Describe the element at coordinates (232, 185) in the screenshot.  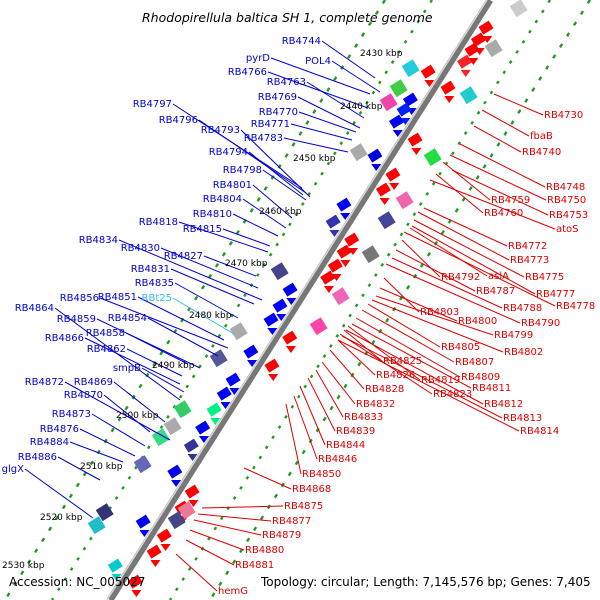
I see `gene-label-rb4801: RB4801` at that location.